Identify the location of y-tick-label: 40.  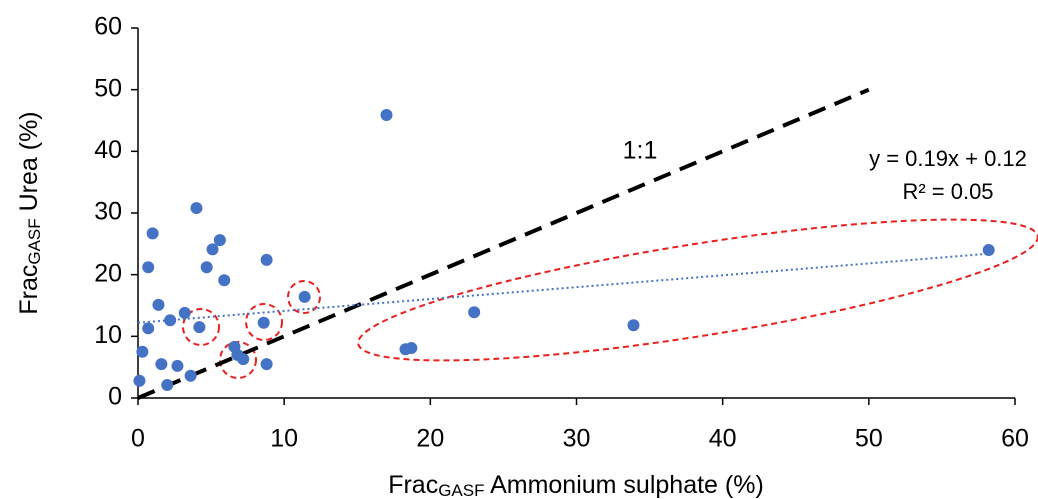
(108, 150).